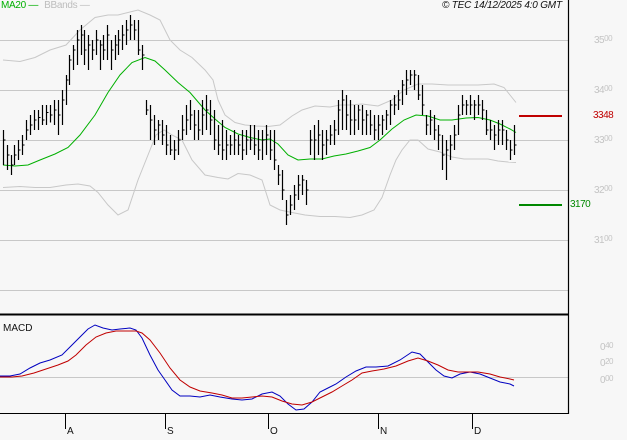 The height and width of the screenshot is (440, 627). Describe the element at coordinates (540, 160) in the screenshot. I see `price-levels` at that location.